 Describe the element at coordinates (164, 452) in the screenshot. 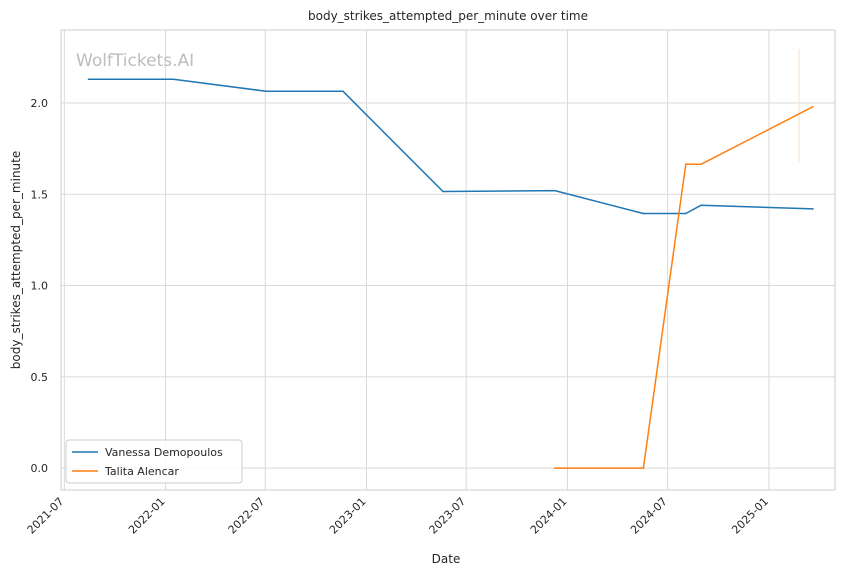

I see `legend-label-vanessa: Vanessa Demopoulos` at that location.